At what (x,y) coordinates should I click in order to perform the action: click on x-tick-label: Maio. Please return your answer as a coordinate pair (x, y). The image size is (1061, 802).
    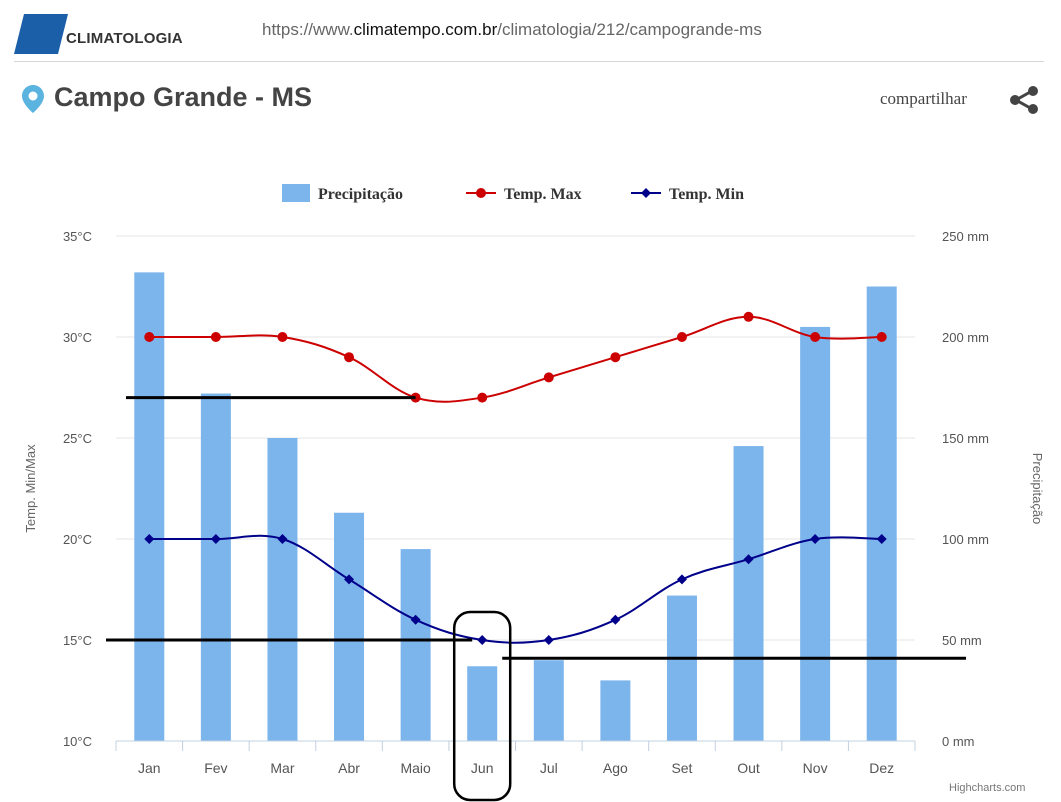
    Looking at the image, I should click on (415, 768).